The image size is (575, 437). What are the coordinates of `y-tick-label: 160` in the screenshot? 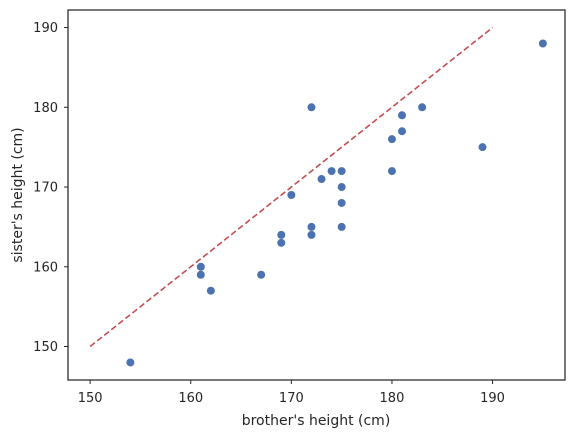 It's located at (45, 267).